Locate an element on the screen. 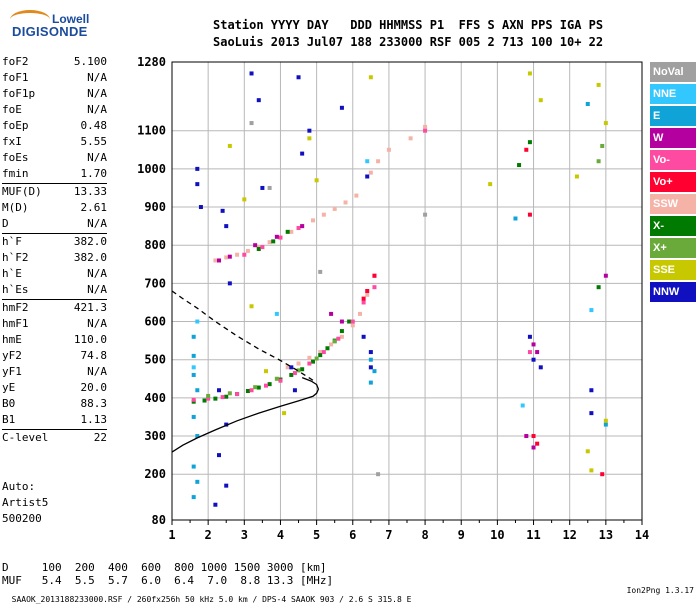 The image size is (700, 613). legend-item-nne: NNE is located at coordinates (673, 94).